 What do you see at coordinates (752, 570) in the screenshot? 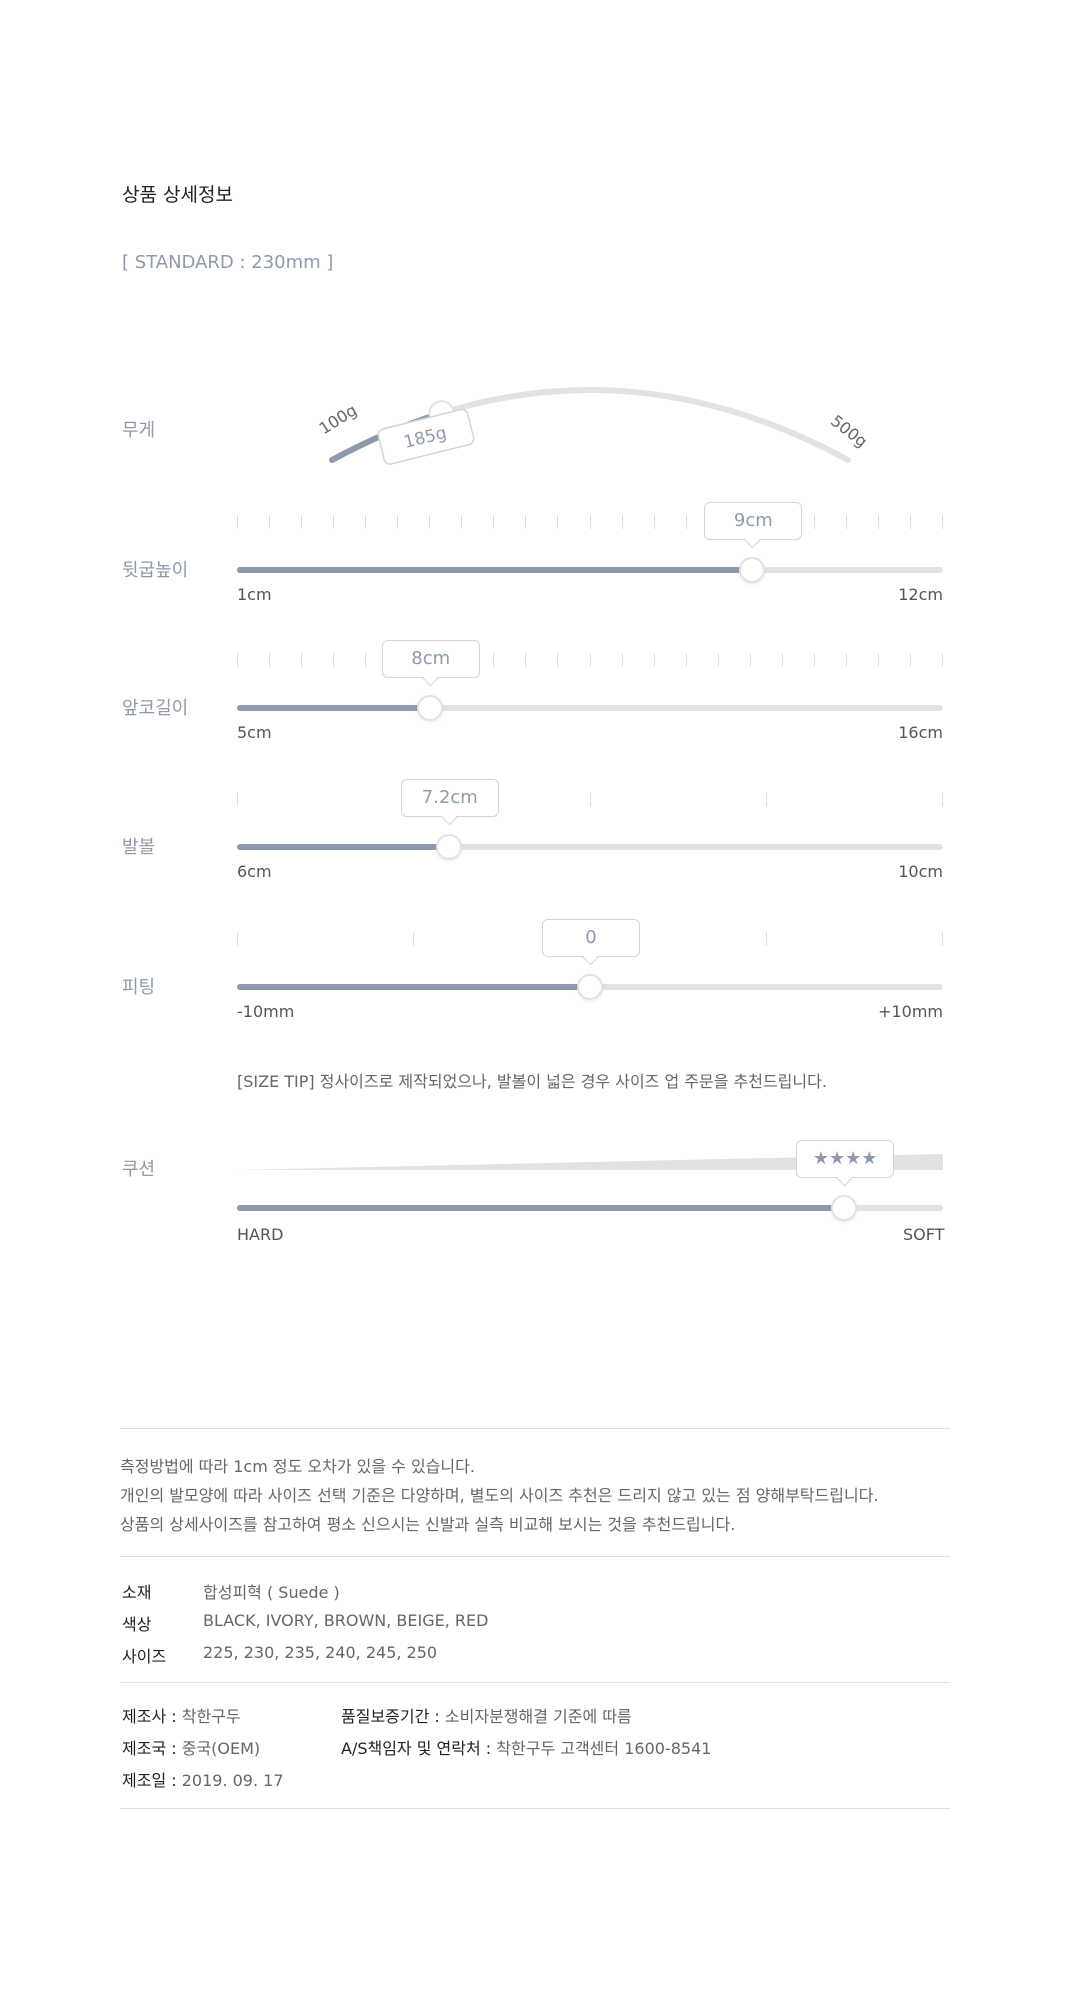
I see `slider-knob-heel` at bounding box center [752, 570].